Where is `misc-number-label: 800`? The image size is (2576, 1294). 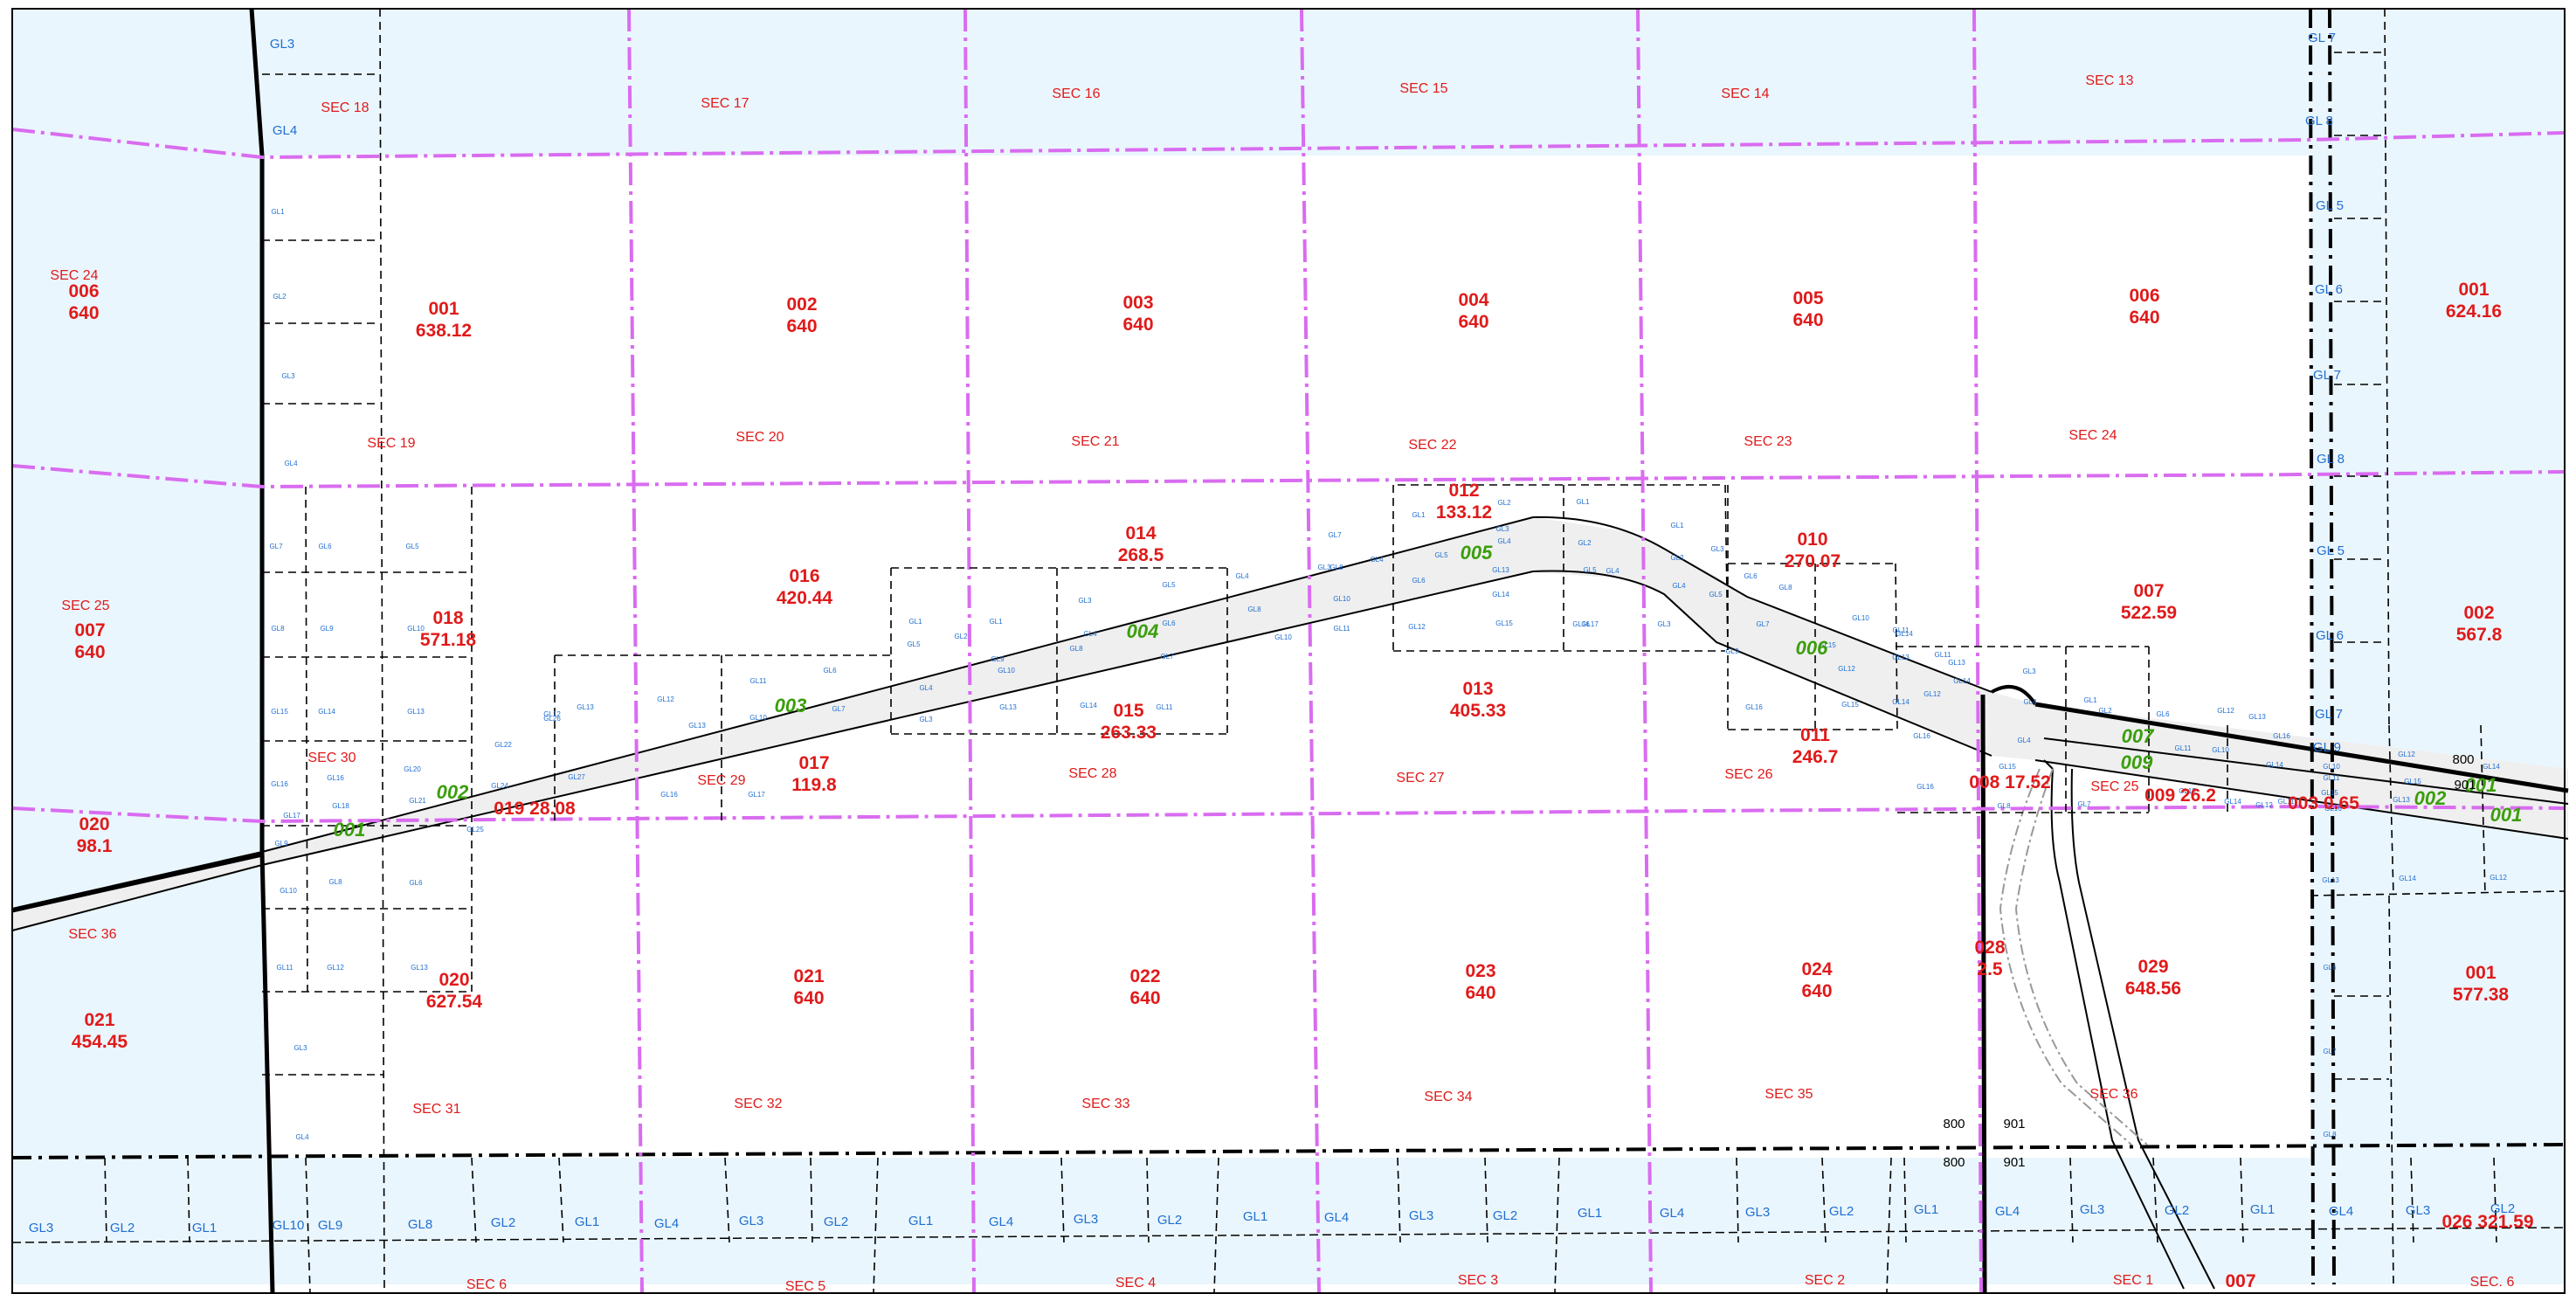
misc-number-label: 800 is located at coordinates (1954, 1124).